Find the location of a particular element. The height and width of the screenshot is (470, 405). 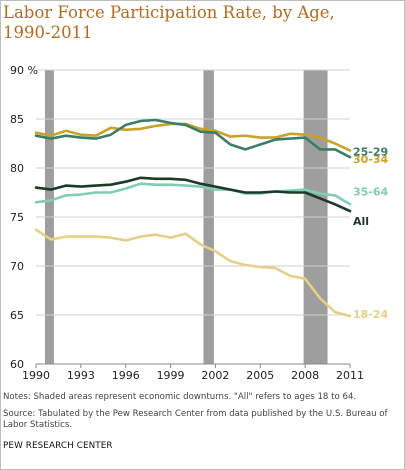

chart-title-line-2: 1990-2011 is located at coordinates (48, 32).